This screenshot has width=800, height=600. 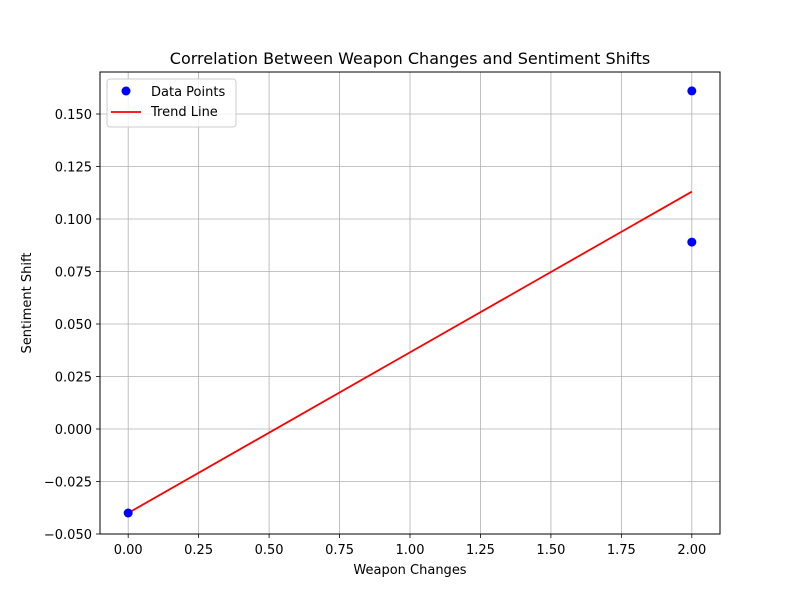 What do you see at coordinates (73, 378) in the screenshot?
I see `y-tick-label: 0.025` at bounding box center [73, 378].